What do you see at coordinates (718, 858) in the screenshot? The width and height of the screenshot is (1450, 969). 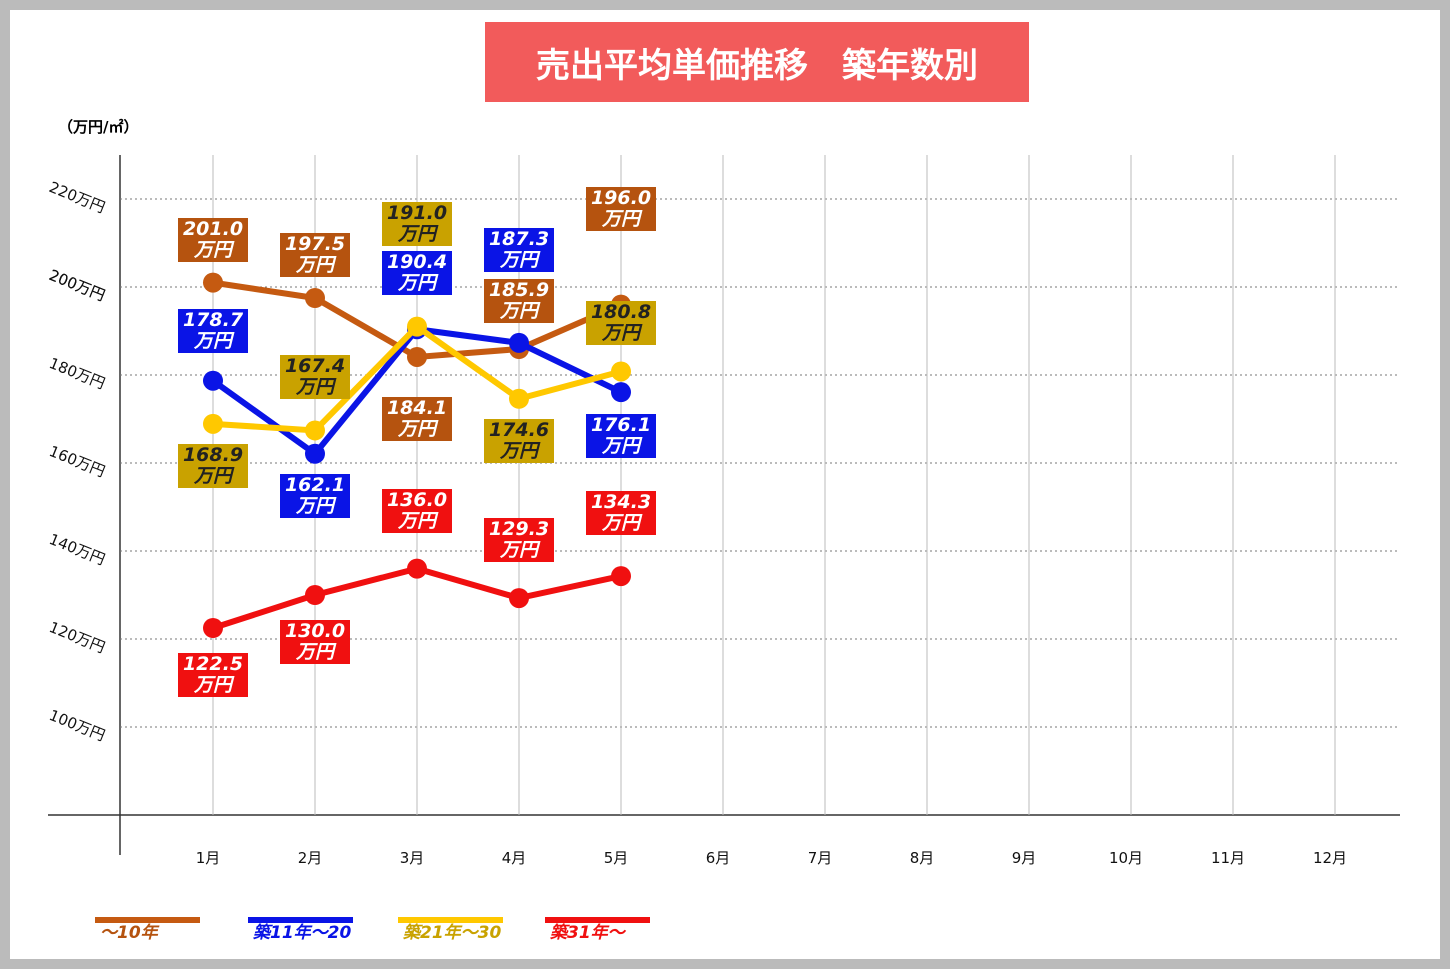 I see `x-tick-label: 6月` at bounding box center [718, 858].